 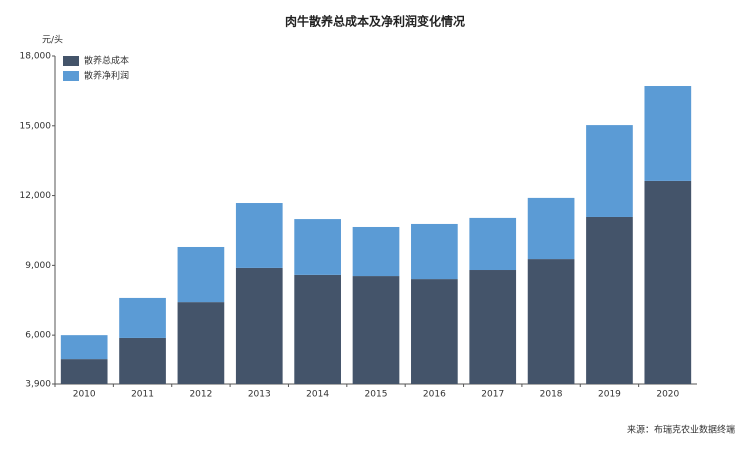 I want to click on y-tick-label: 15,000, so click(x=36, y=126).